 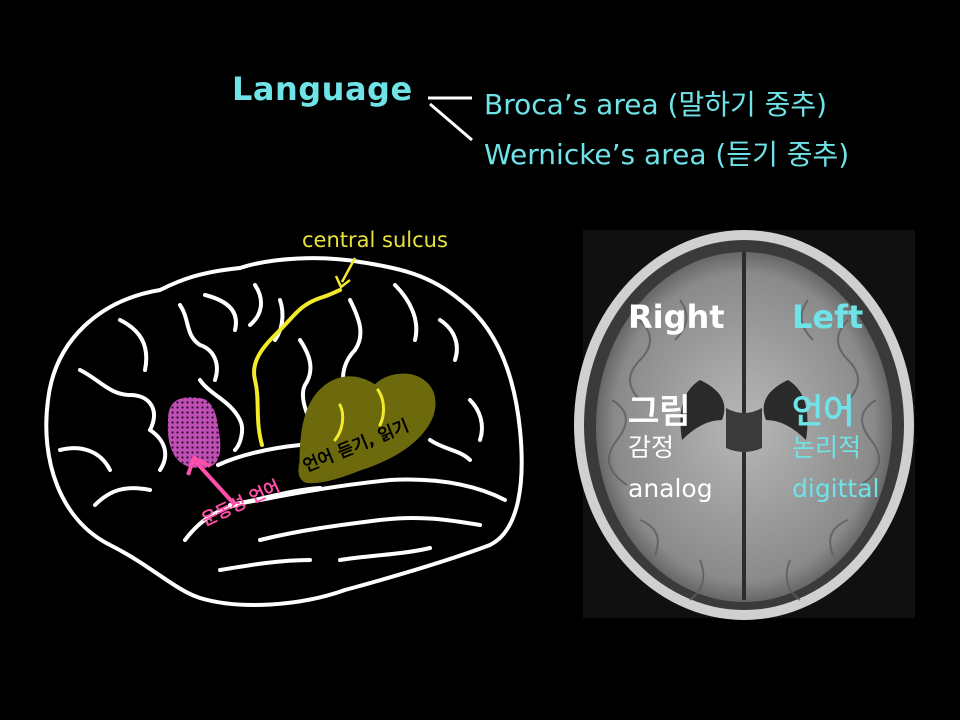 What do you see at coordinates (651, 447) in the screenshot?
I see `mri-right-sub1: 감정` at bounding box center [651, 447].